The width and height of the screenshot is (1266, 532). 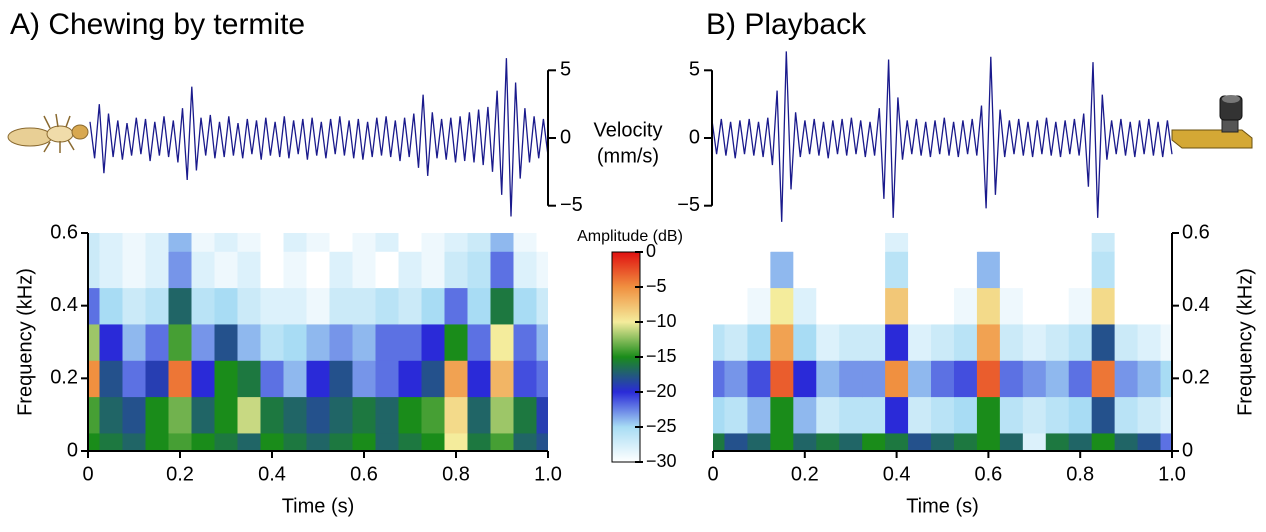 I want to click on x-tick-label: 1.0, so click(x=548, y=474).